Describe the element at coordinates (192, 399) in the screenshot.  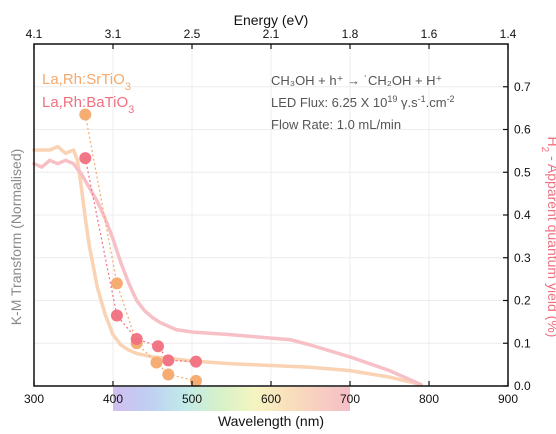
I see `x-tick-label: 500` at that location.